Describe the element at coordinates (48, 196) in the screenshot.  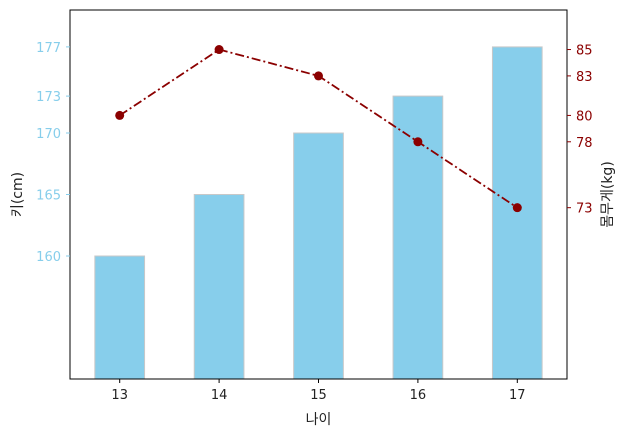
I see `left-tick-label: 165` at that location.